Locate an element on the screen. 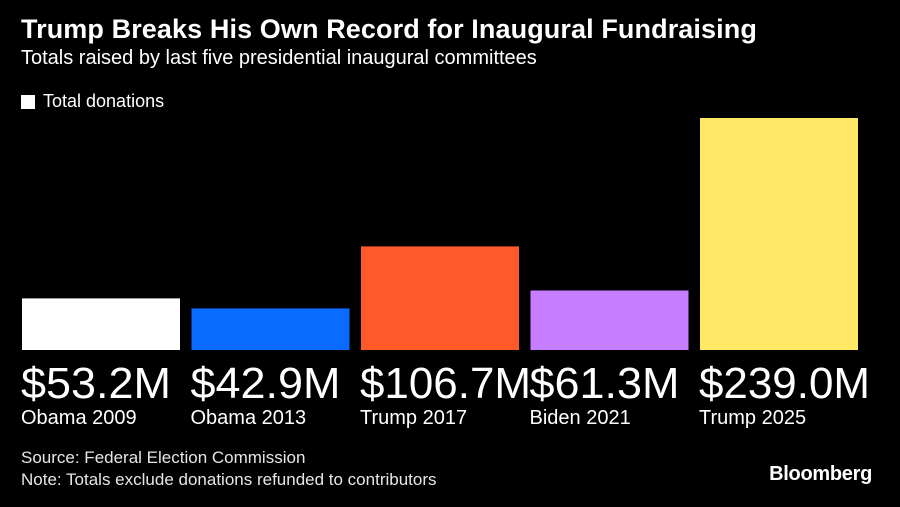  value-label: $106.7M is located at coordinates (445, 383).